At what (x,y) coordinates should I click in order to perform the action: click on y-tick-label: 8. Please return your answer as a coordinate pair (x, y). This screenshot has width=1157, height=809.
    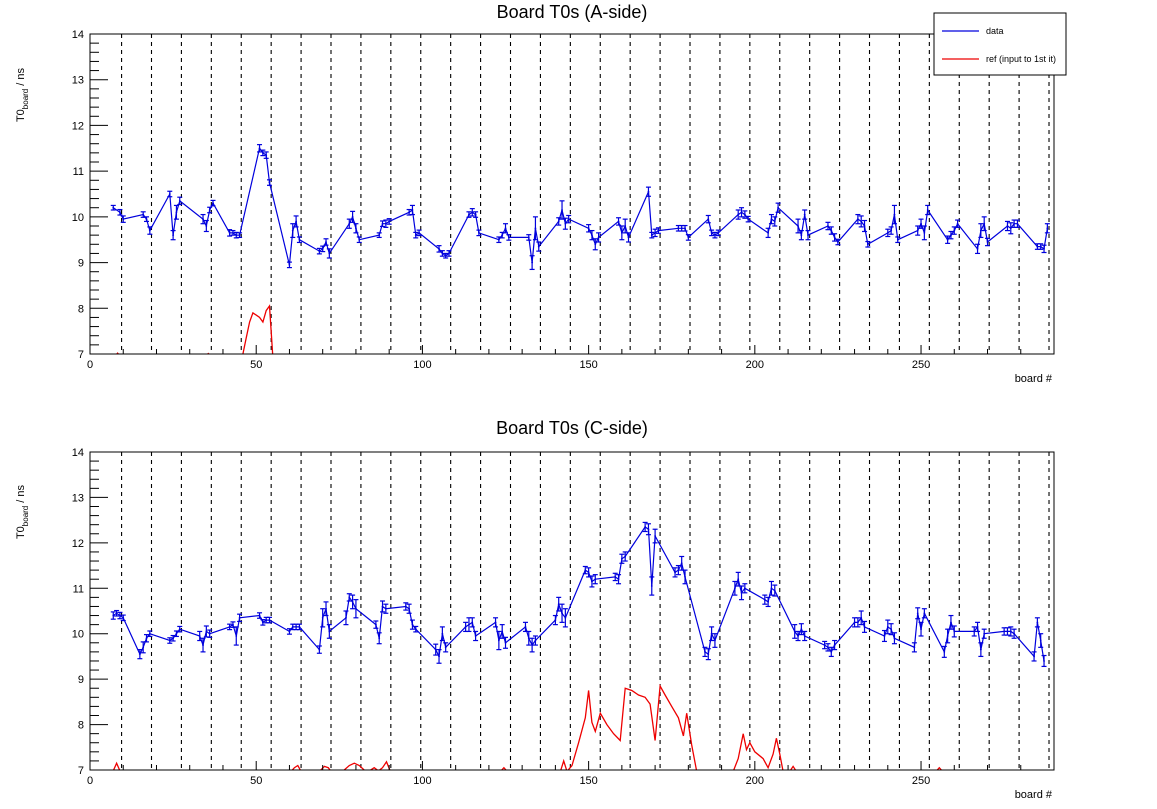
    Looking at the image, I should click on (81, 309).